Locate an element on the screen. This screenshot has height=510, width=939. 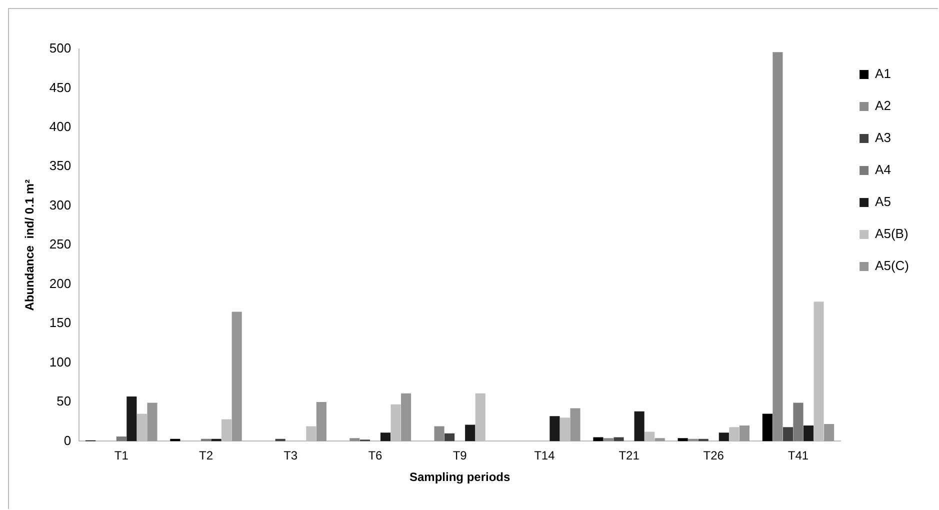
y-tick-label: 450 is located at coordinates (60, 87).